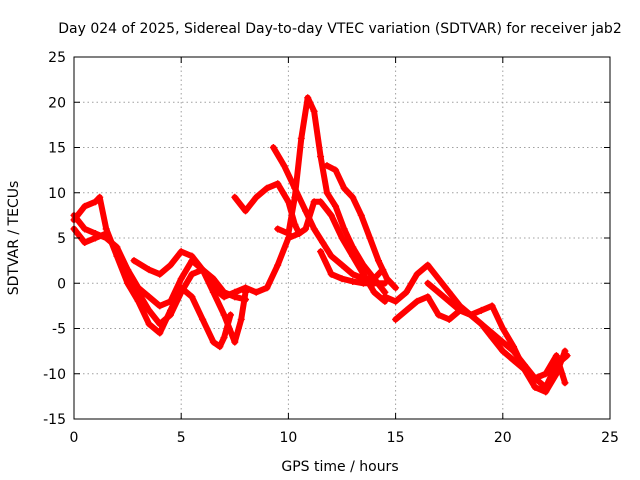 This screenshot has width=640, height=480. I want to click on x-tick-label: 15, so click(396, 438).